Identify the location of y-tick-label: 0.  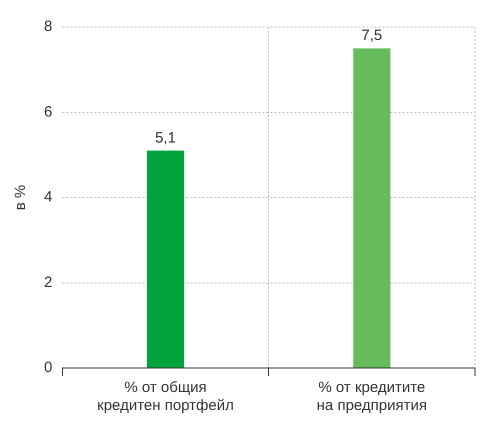
(48, 367).